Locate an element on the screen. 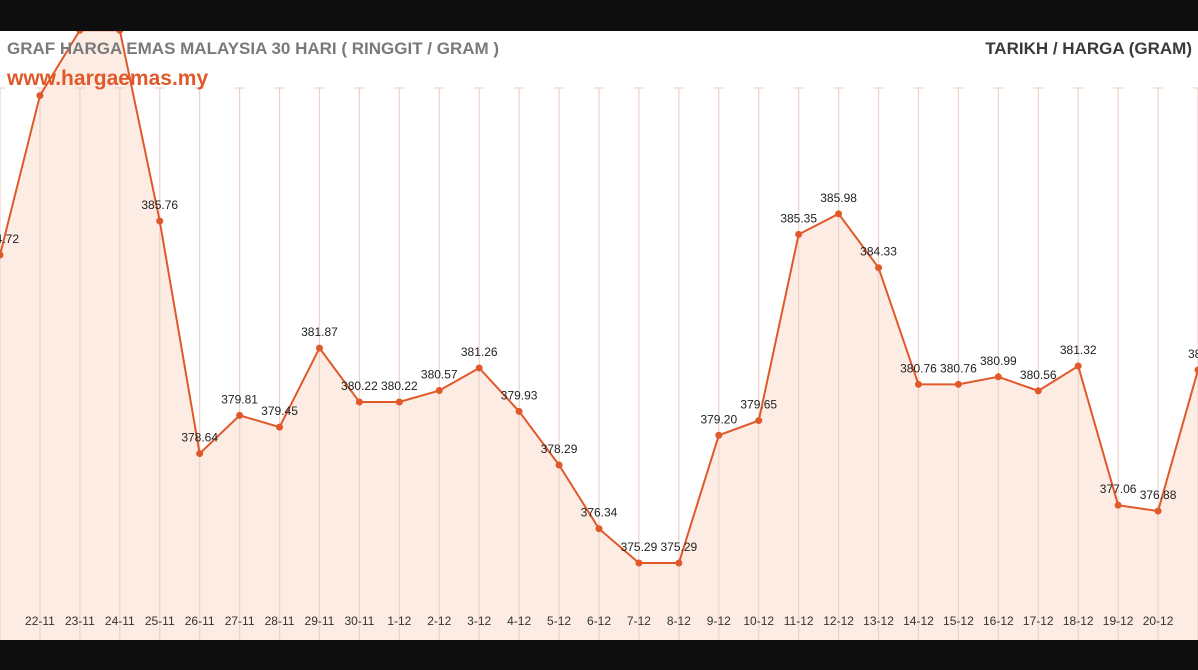  x-tick-label: 28-11 is located at coordinates (280, 621).